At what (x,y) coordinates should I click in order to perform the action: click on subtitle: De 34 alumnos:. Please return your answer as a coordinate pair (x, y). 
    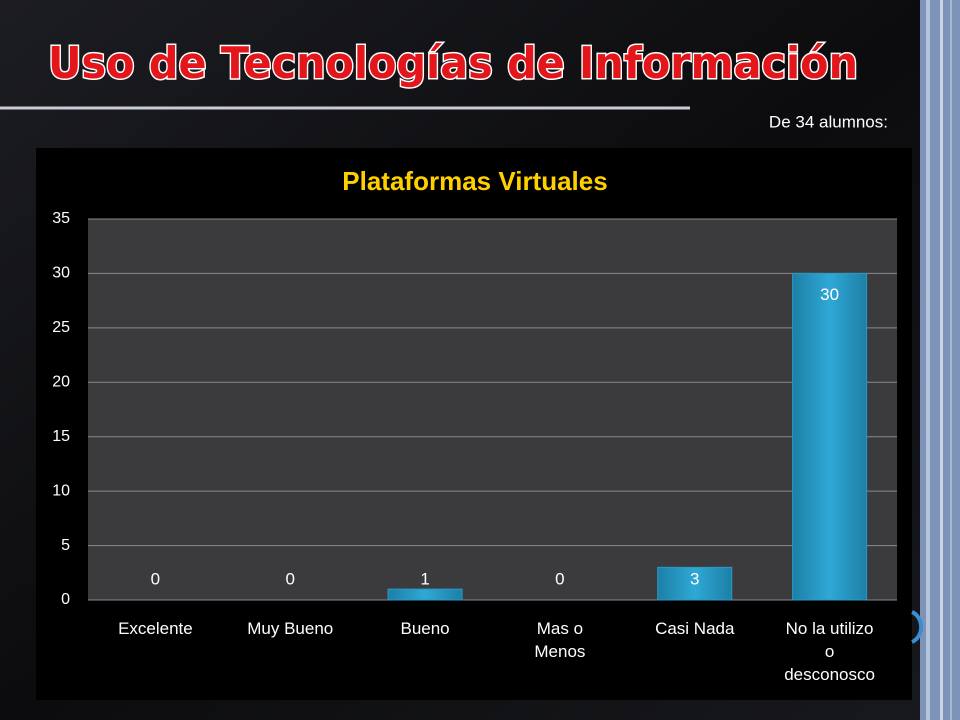
    Looking at the image, I should click on (828, 121).